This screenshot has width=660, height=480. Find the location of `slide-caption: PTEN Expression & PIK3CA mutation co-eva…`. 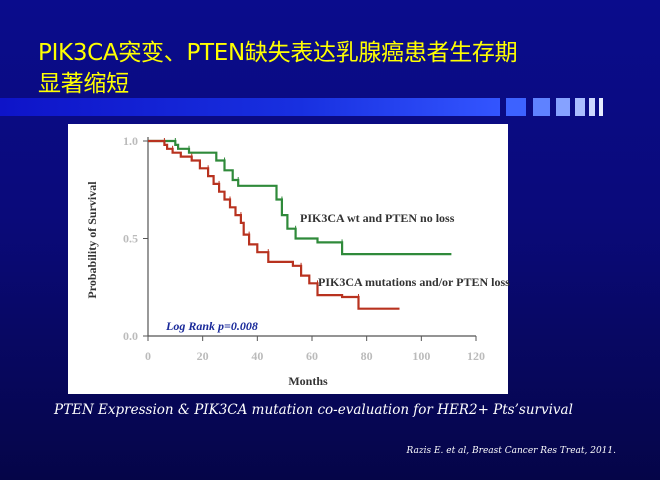

slide-caption: PTEN Expression & PIK3CA mutation co-eva… is located at coordinates (313, 410).